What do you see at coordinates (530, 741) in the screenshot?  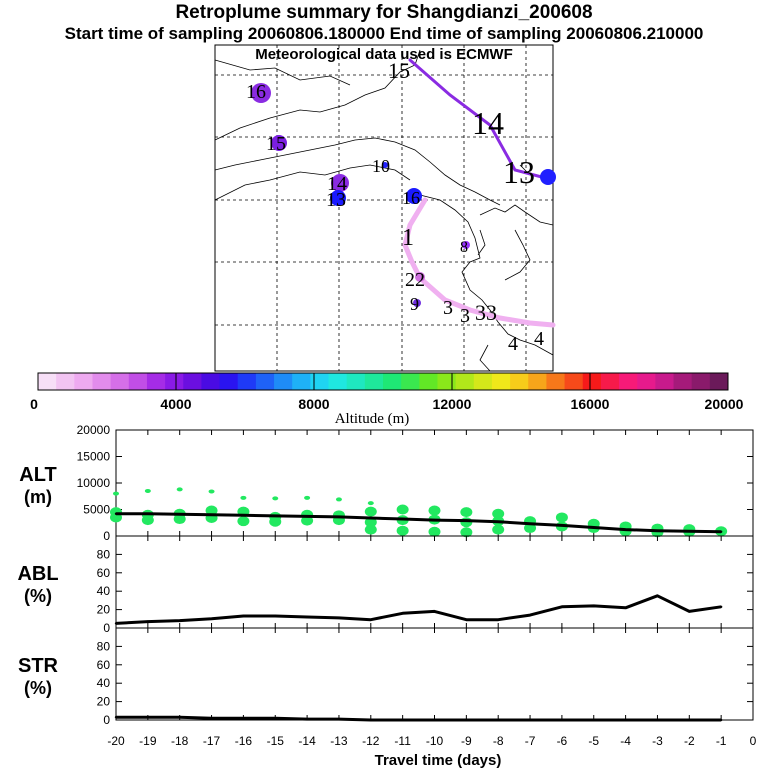 I see `x-tick-label: -7` at bounding box center [530, 741].